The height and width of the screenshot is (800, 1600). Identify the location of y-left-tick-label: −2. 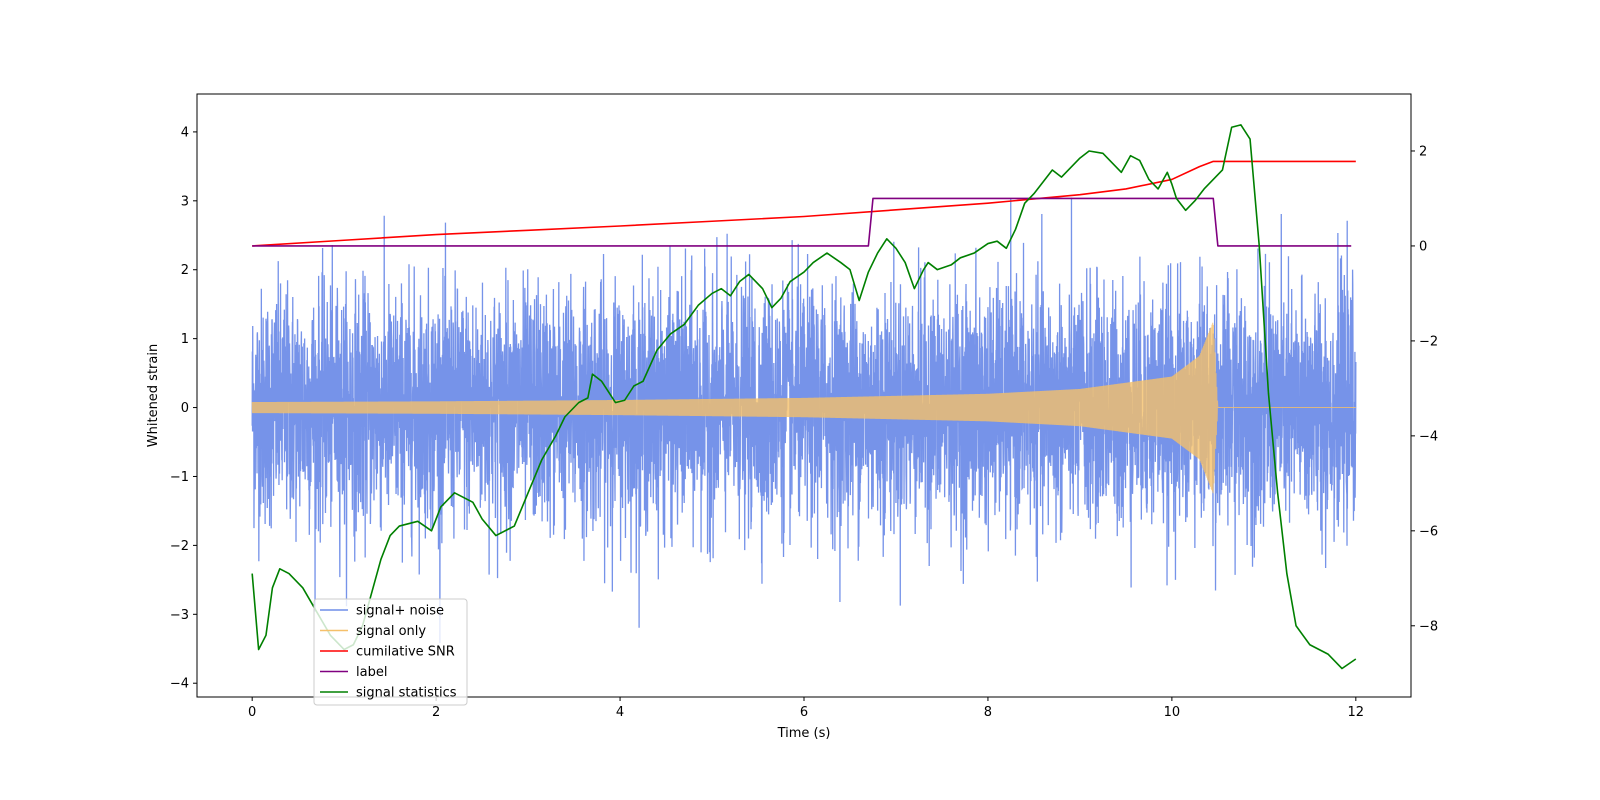
(179, 546).